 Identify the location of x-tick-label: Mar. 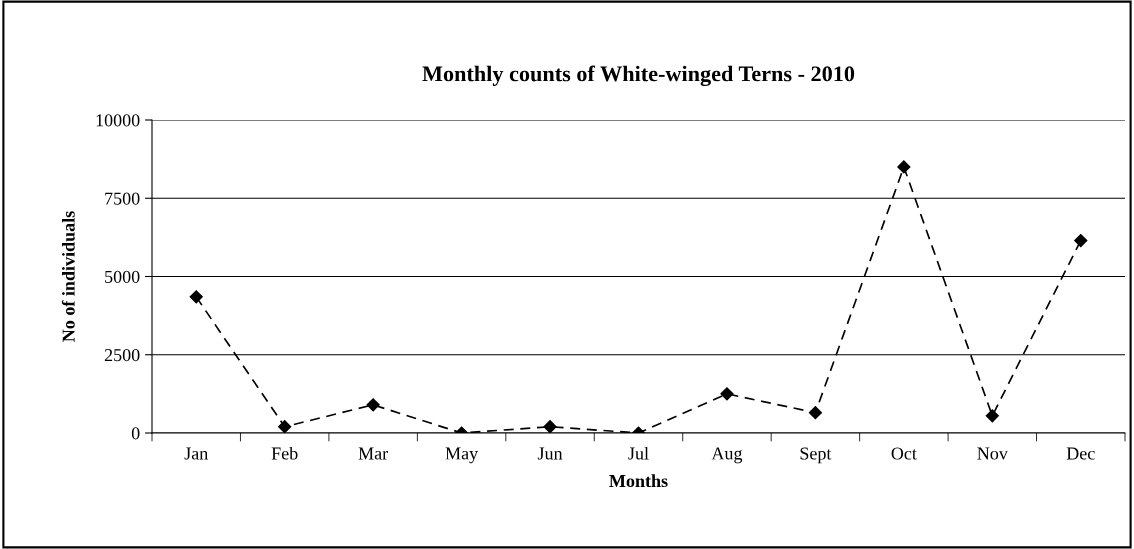
(373, 453).